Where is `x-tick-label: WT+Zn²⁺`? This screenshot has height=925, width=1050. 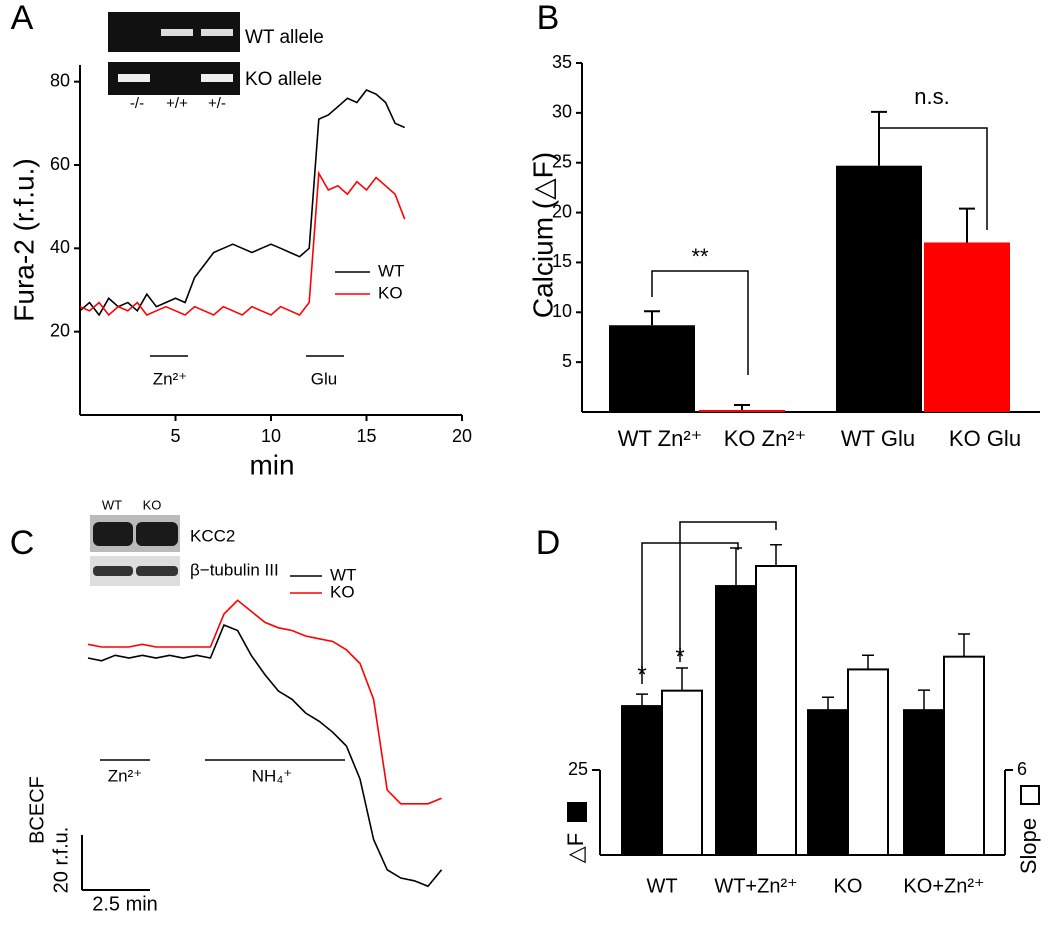 x-tick-label: WT+Zn²⁺ is located at coordinates (755, 886).